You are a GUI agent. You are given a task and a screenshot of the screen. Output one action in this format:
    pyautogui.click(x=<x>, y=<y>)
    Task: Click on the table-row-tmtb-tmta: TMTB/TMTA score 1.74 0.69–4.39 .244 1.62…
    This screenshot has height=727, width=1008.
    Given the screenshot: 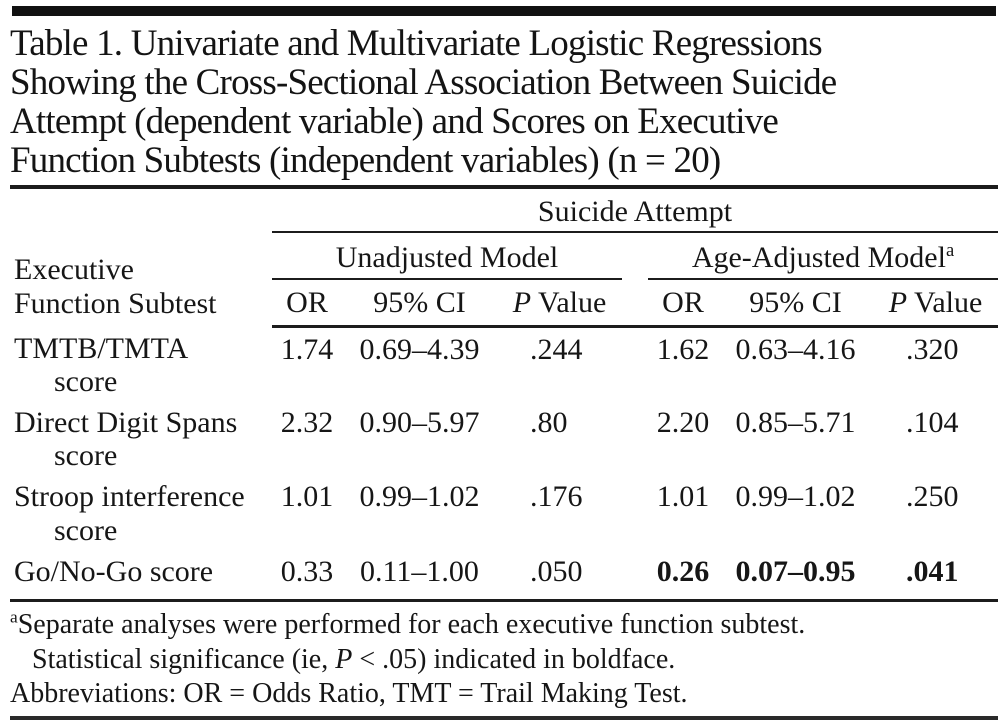 What is the action you would take?
    pyautogui.click(x=504, y=364)
    